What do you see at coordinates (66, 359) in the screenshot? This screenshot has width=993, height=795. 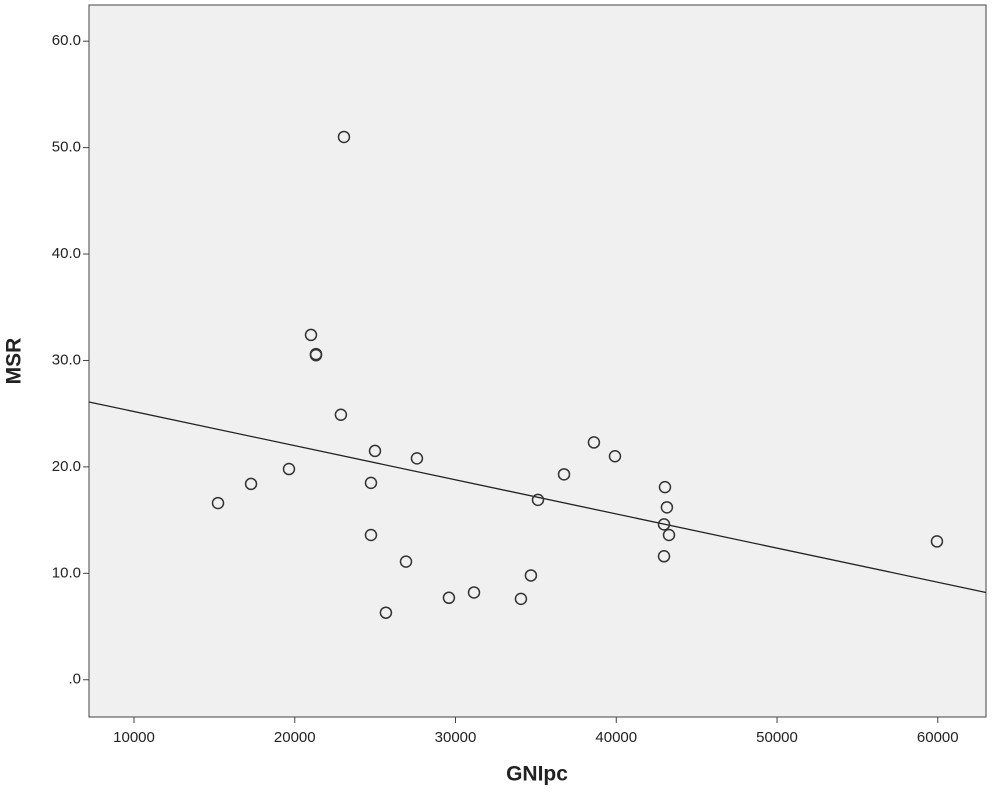 I see `y-tick-label: 30.0` at bounding box center [66, 359].